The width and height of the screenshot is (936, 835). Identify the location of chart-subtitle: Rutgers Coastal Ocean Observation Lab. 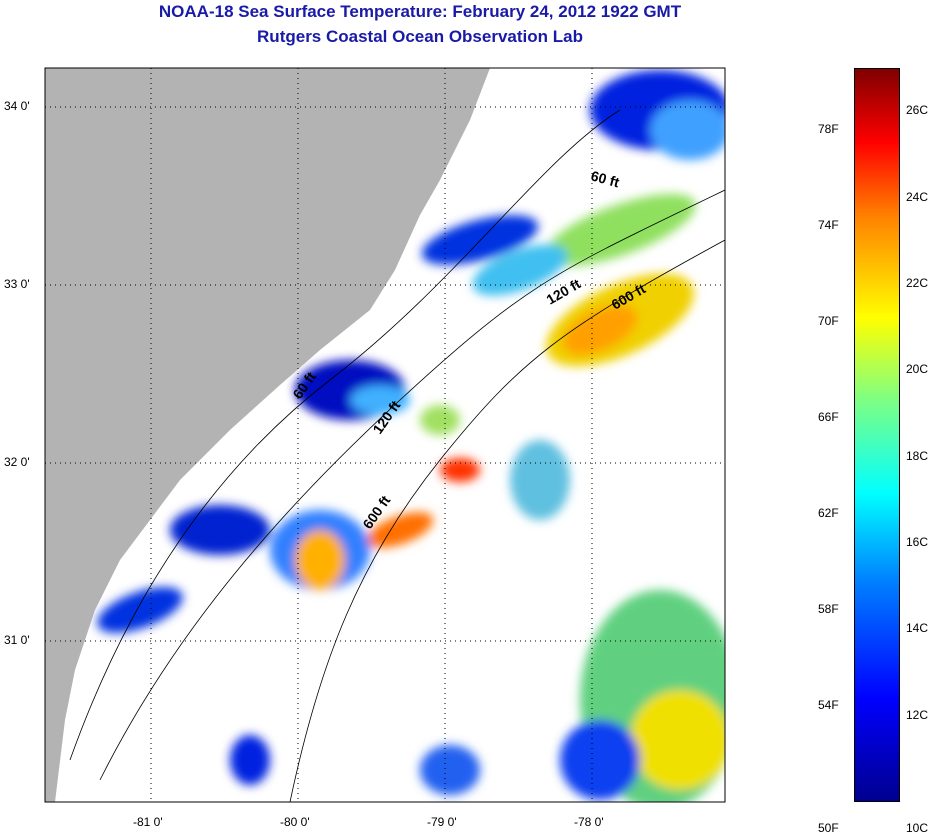
(420, 36).